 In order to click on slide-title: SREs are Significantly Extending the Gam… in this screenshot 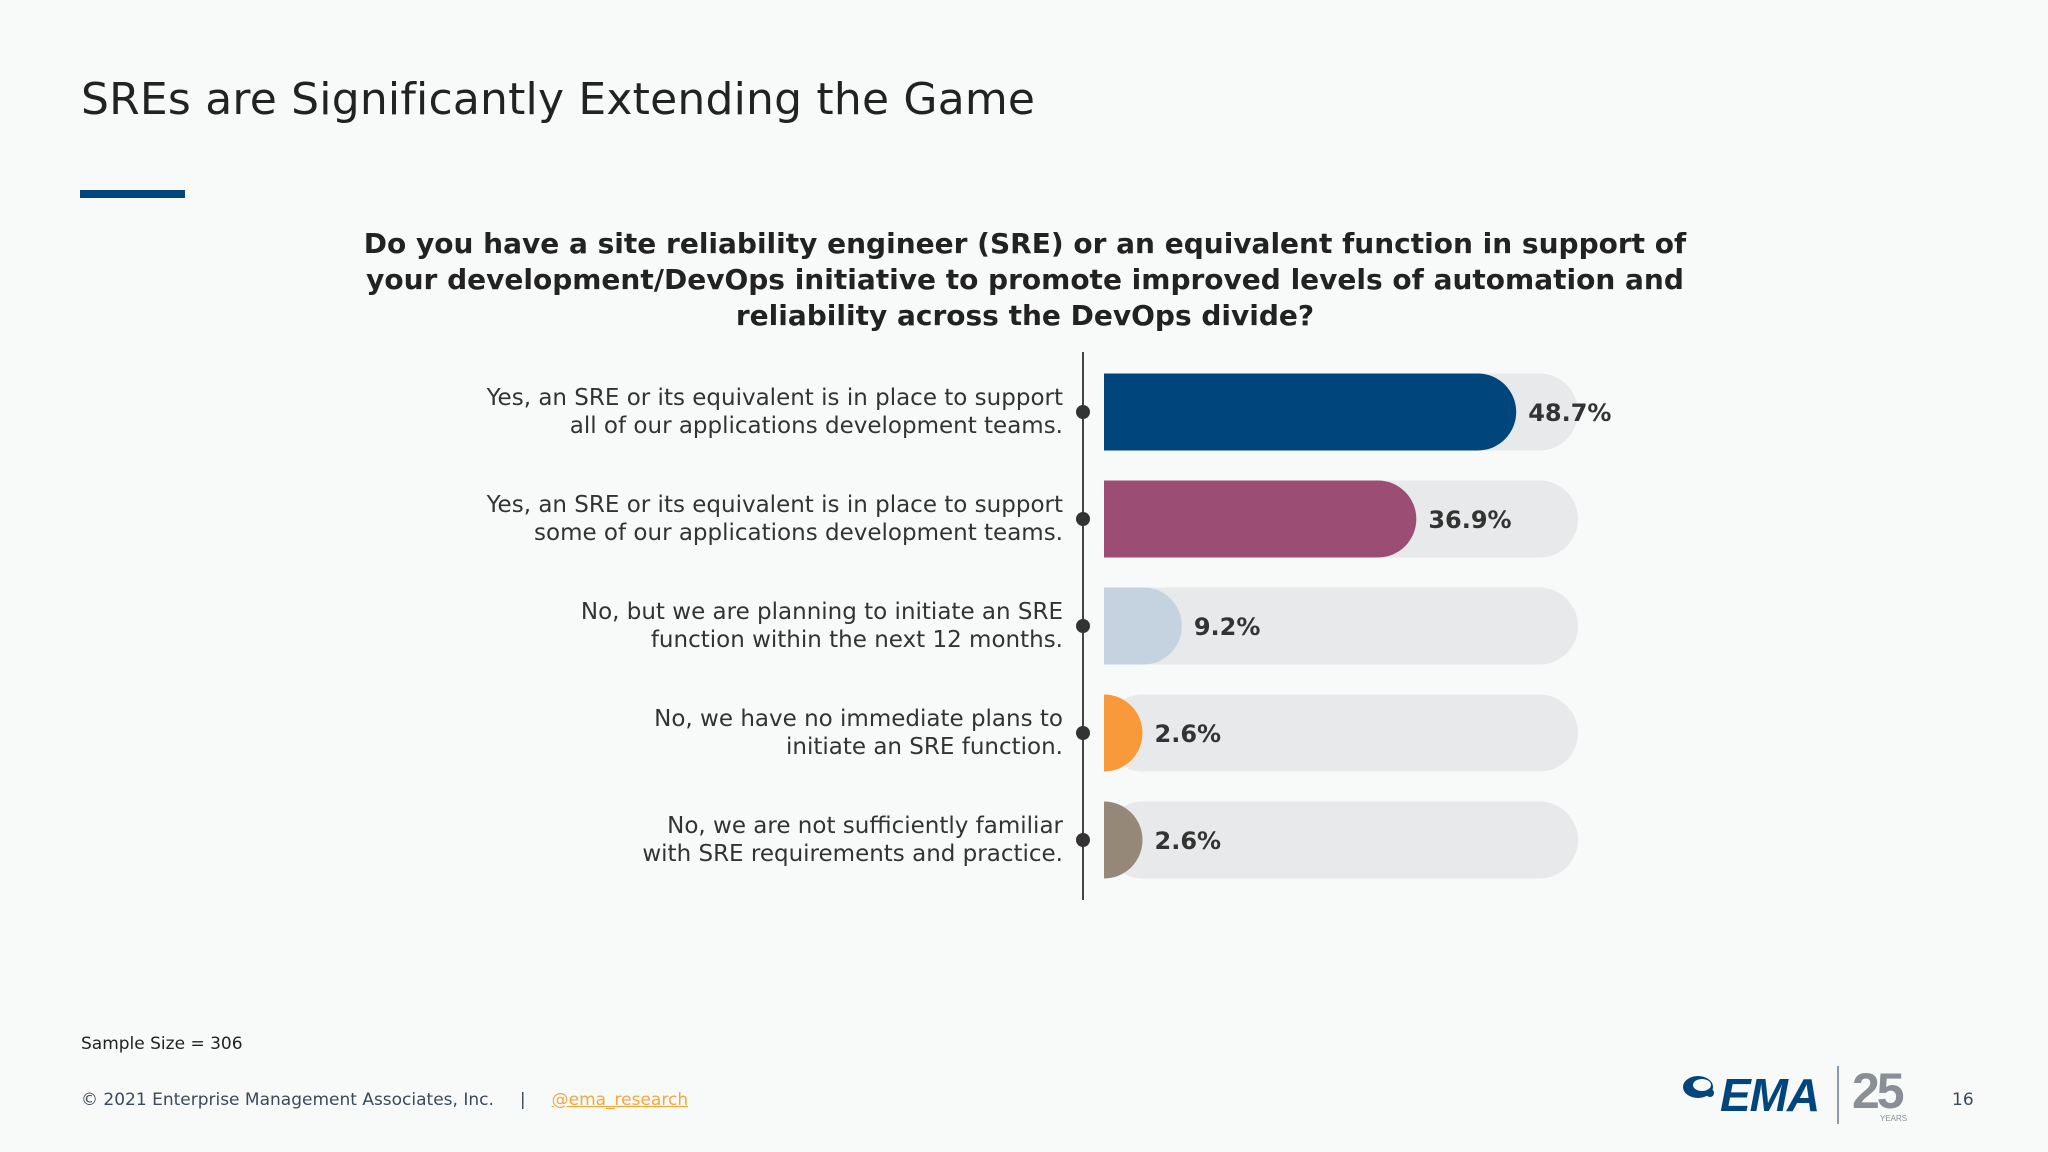, I will do `click(558, 99)`.